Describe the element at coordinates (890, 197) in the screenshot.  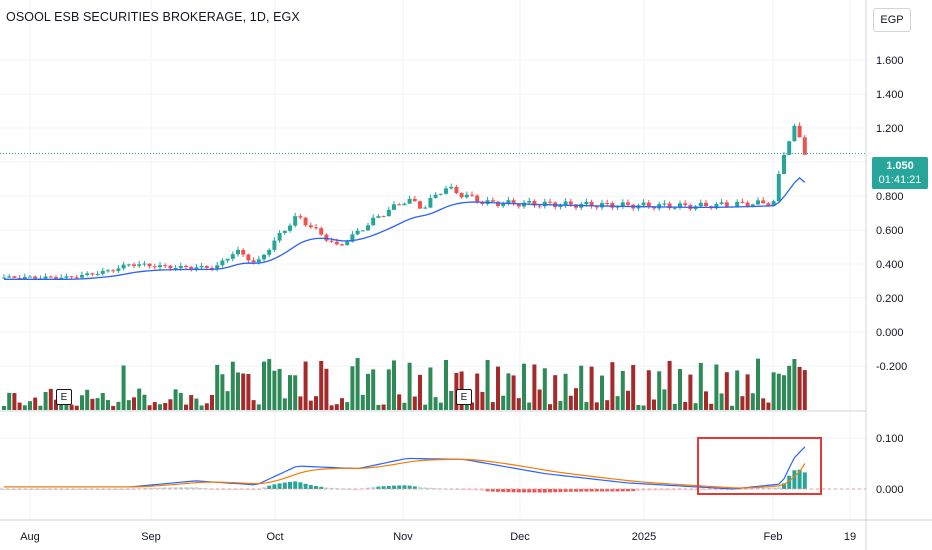
I see `price-axis-label: 0.800` at that location.